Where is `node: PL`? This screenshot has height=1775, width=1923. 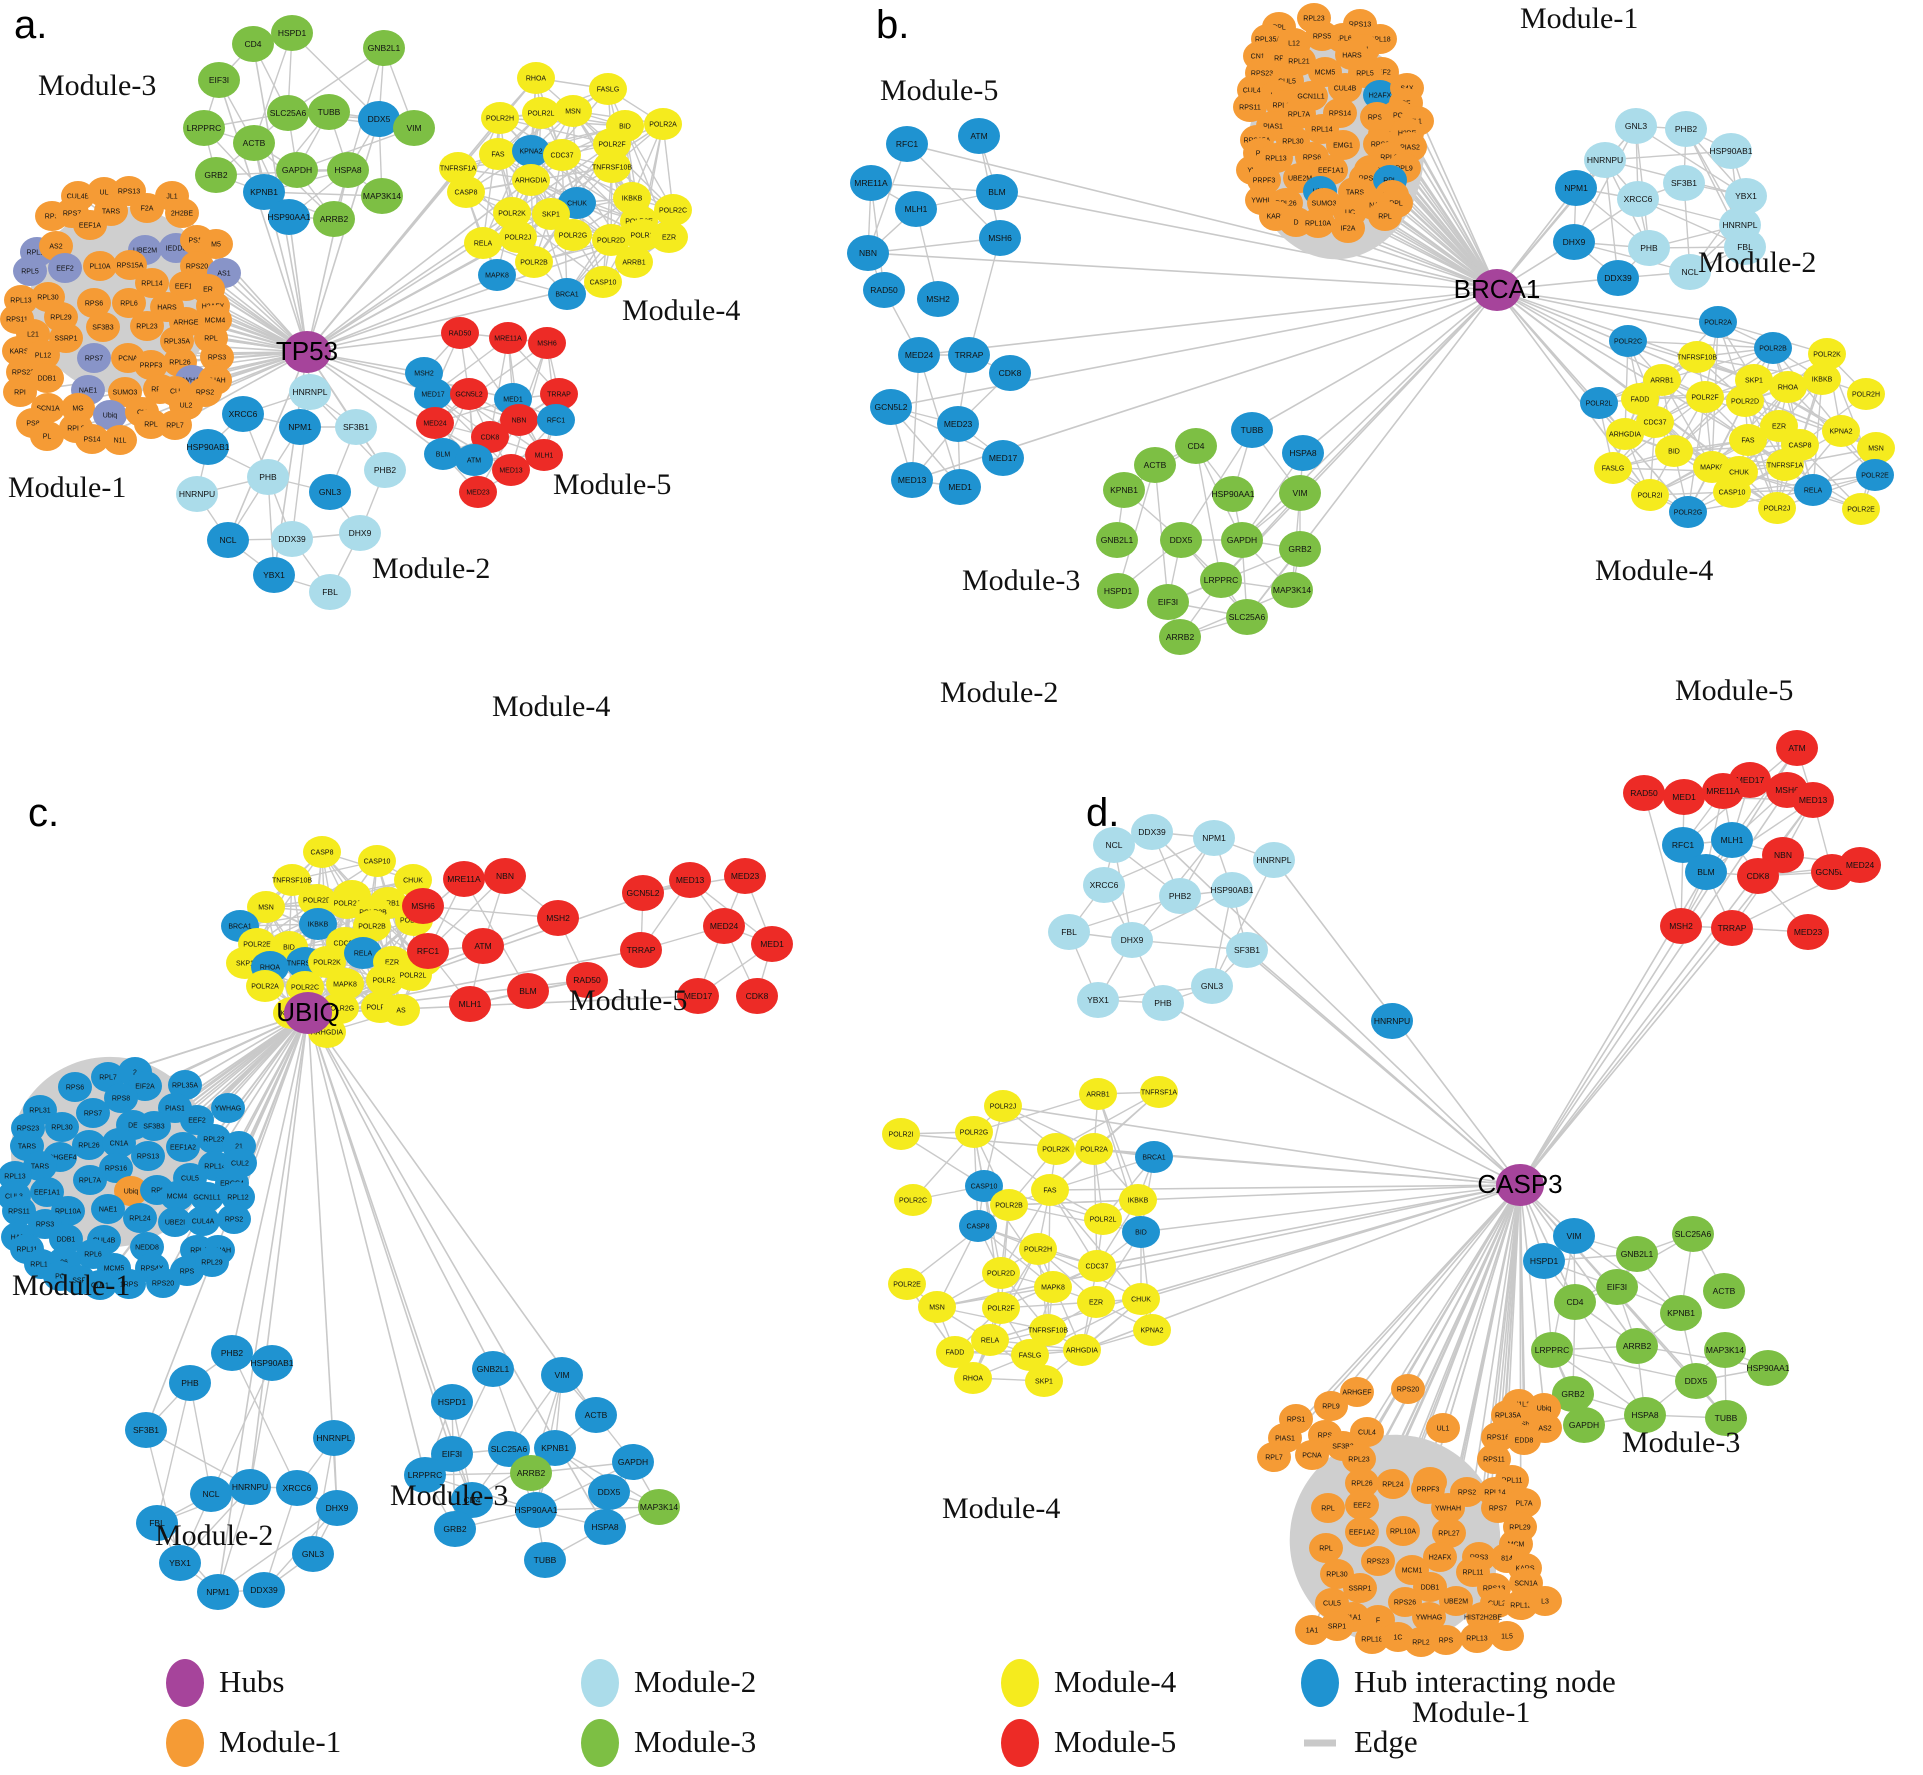
node: PL is located at coordinates (47, 436).